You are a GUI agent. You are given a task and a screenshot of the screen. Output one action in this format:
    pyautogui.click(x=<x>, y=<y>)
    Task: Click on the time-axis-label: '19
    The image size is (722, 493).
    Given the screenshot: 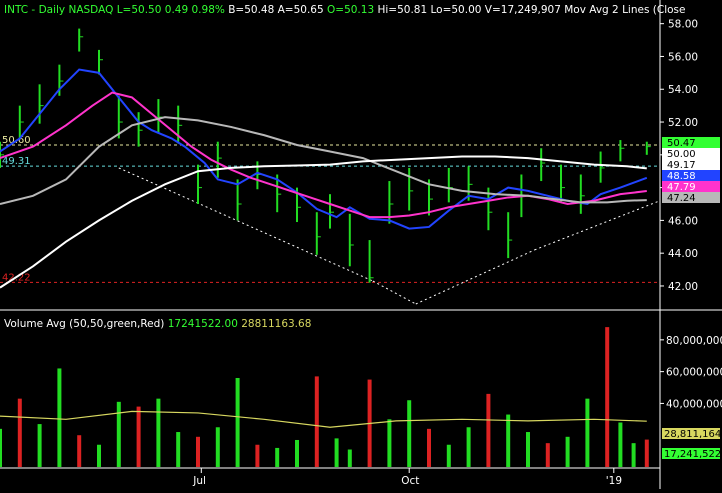 What is the action you would take?
    pyautogui.click(x=614, y=481)
    